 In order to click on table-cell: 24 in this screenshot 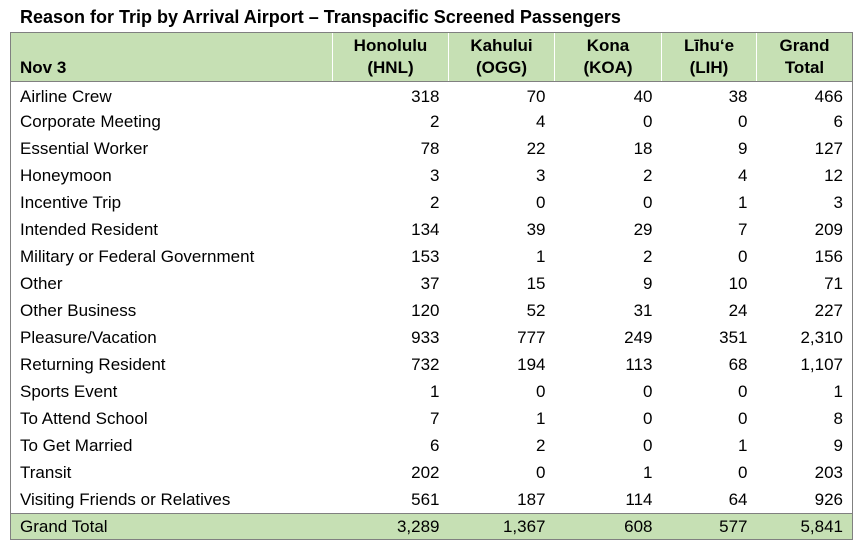, I will do `click(738, 310)`.